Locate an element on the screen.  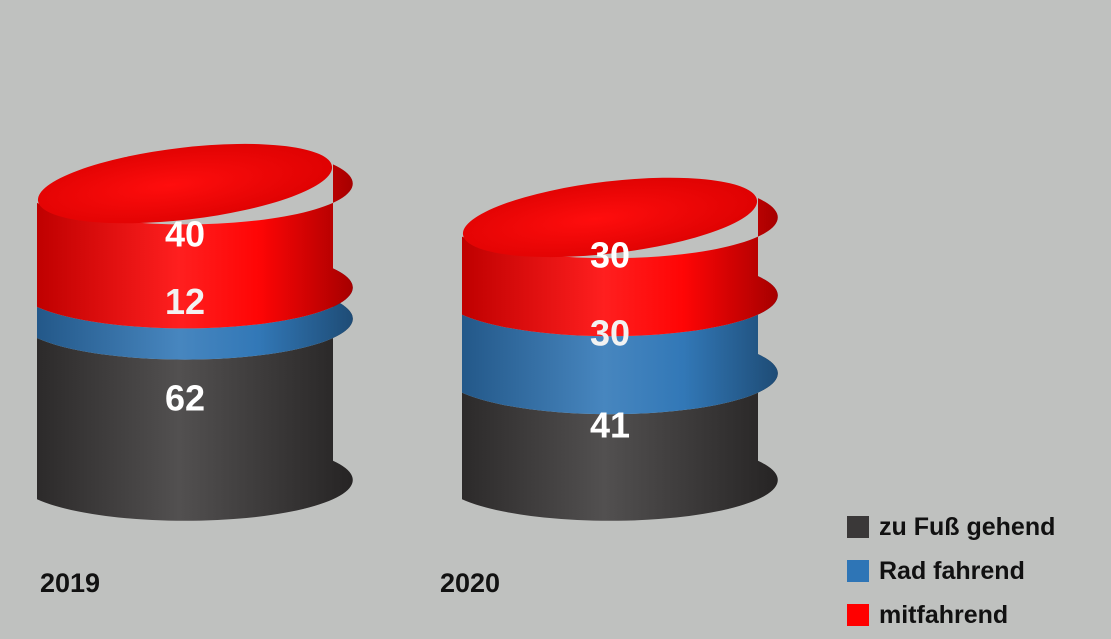
category-label-2019: 2019 is located at coordinates (70, 583).